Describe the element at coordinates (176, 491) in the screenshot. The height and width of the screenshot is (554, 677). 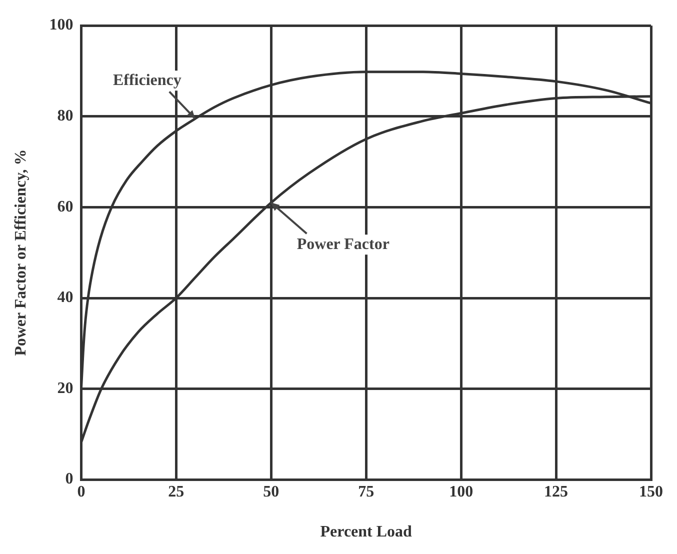
I see `x-tick-label: 25` at that location.